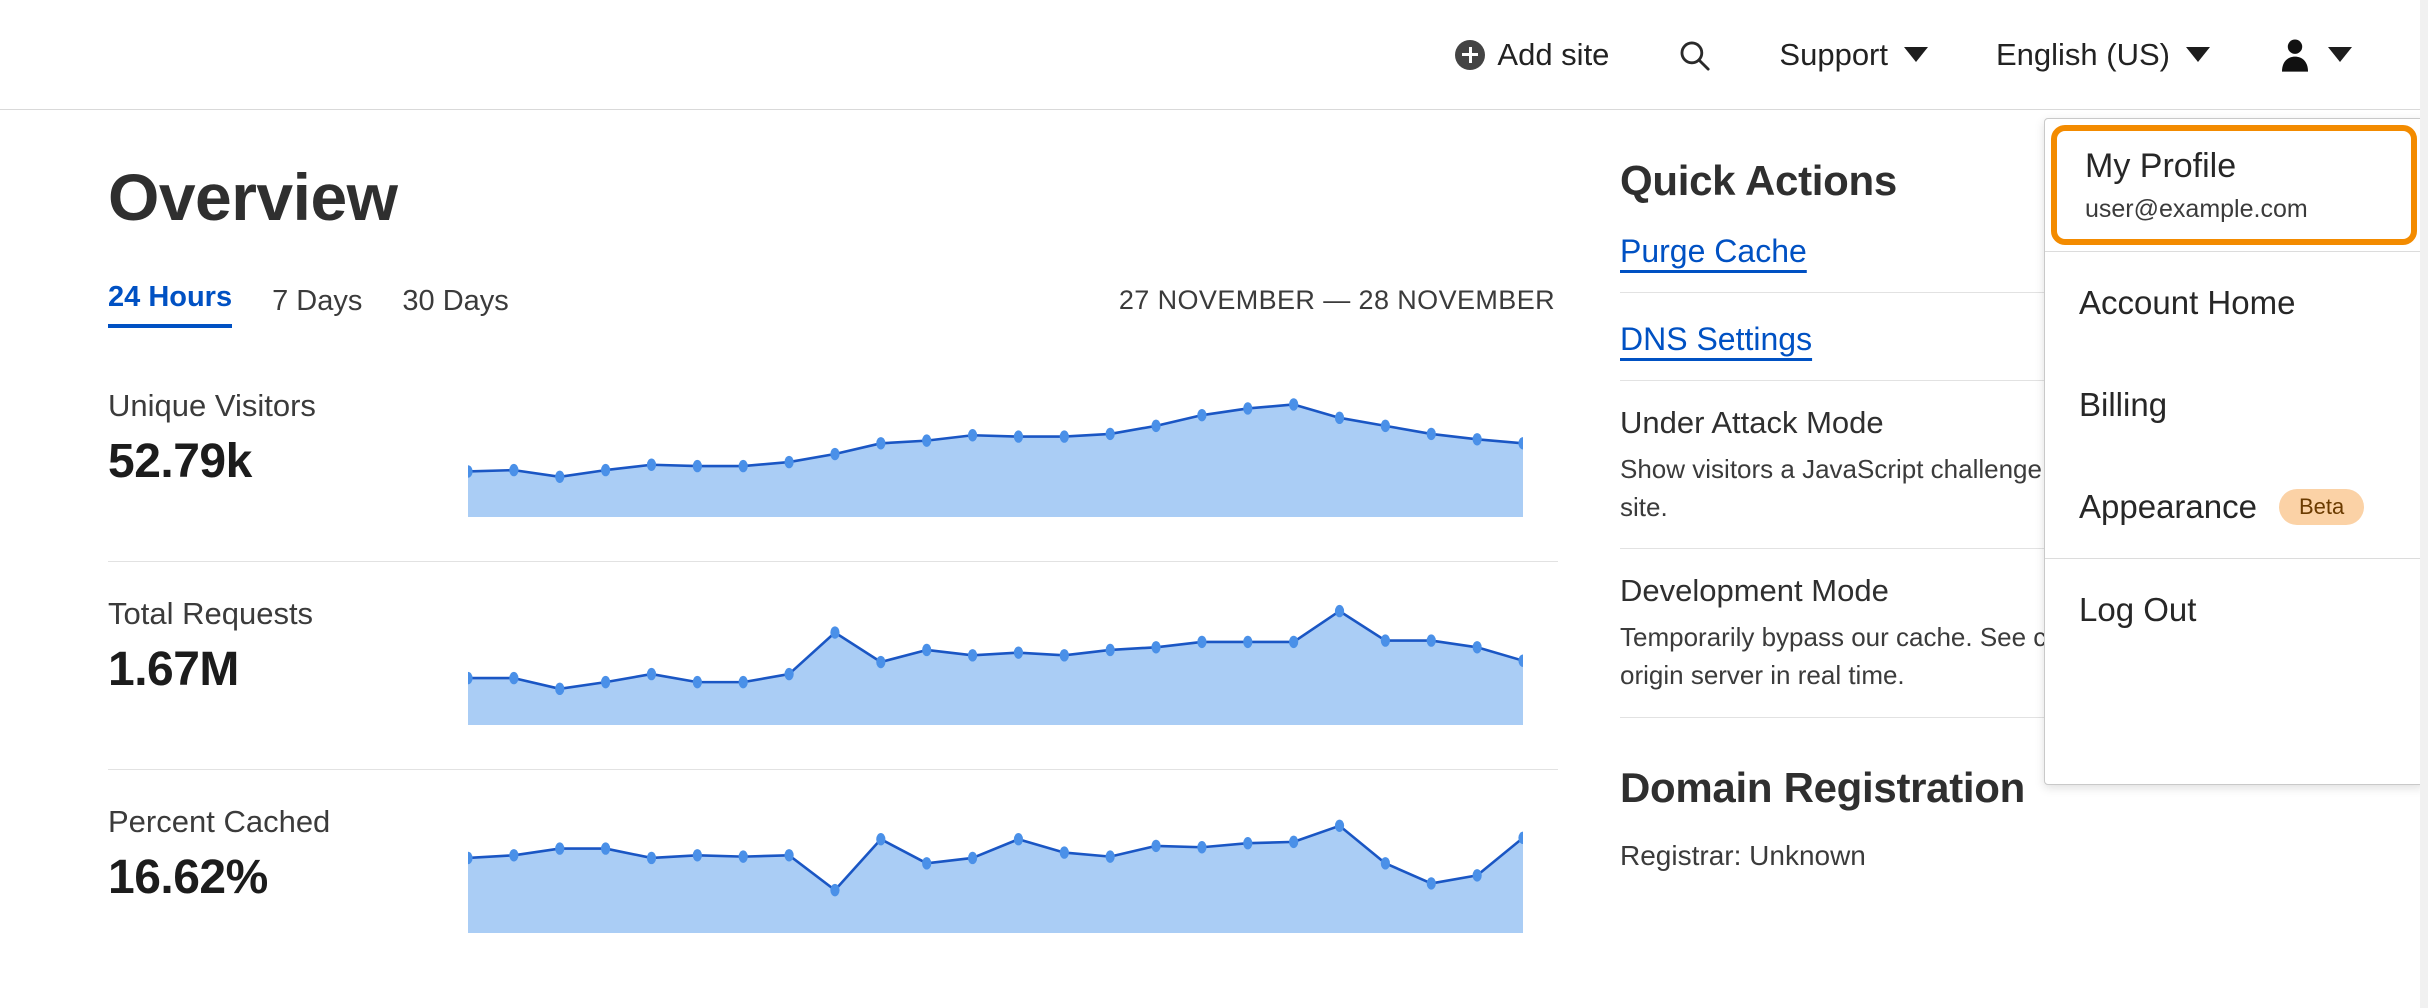 The image size is (2428, 1008). Describe the element at coordinates (317, 301) in the screenshot. I see `tab-7-days: 7 Days` at that location.